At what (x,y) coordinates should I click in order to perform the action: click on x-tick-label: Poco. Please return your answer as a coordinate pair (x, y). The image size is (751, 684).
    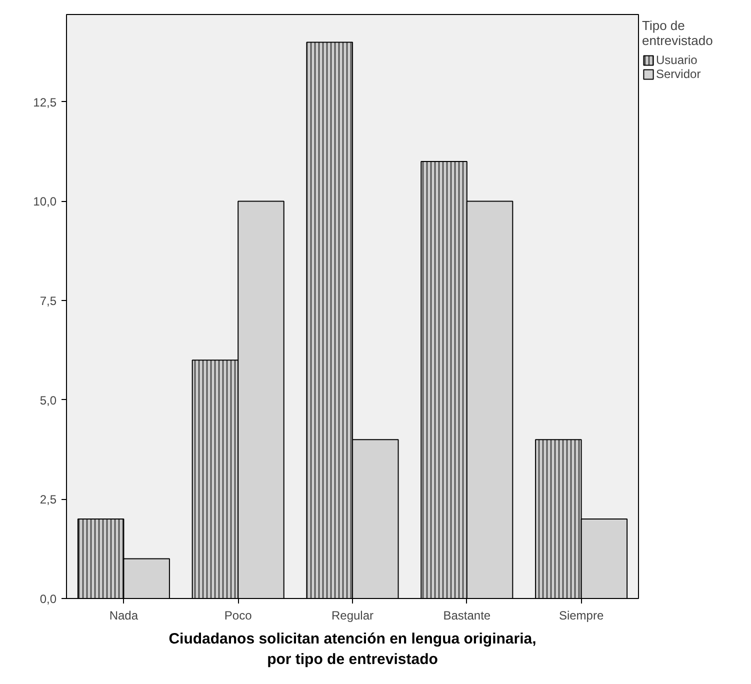
    Looking at the image, I should click on (238, 615).